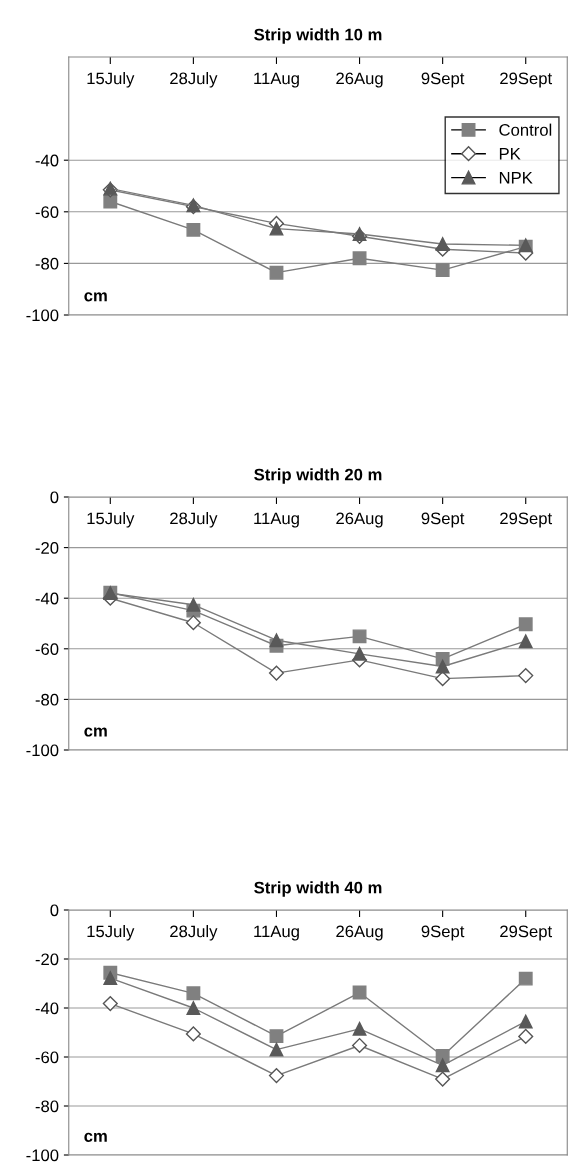  Describe the element at coordinates (516, 177) in the screenshot. I see `legend-label: NPK` at that location.